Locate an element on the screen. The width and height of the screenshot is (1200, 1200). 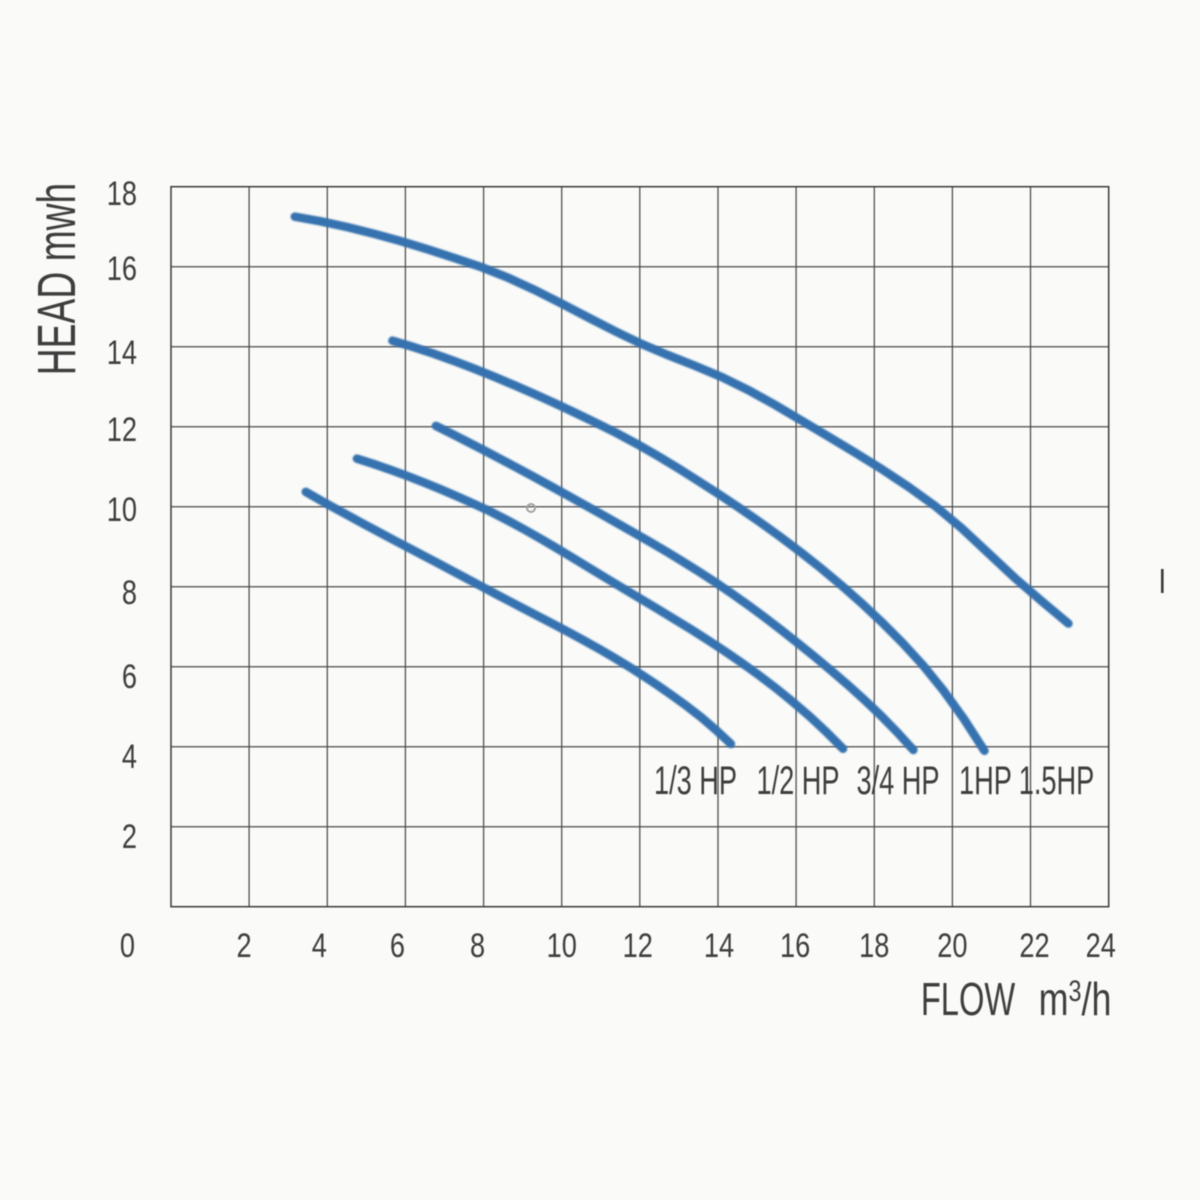
svg-text: 3/4 HP is located at coordinates (897, 781).